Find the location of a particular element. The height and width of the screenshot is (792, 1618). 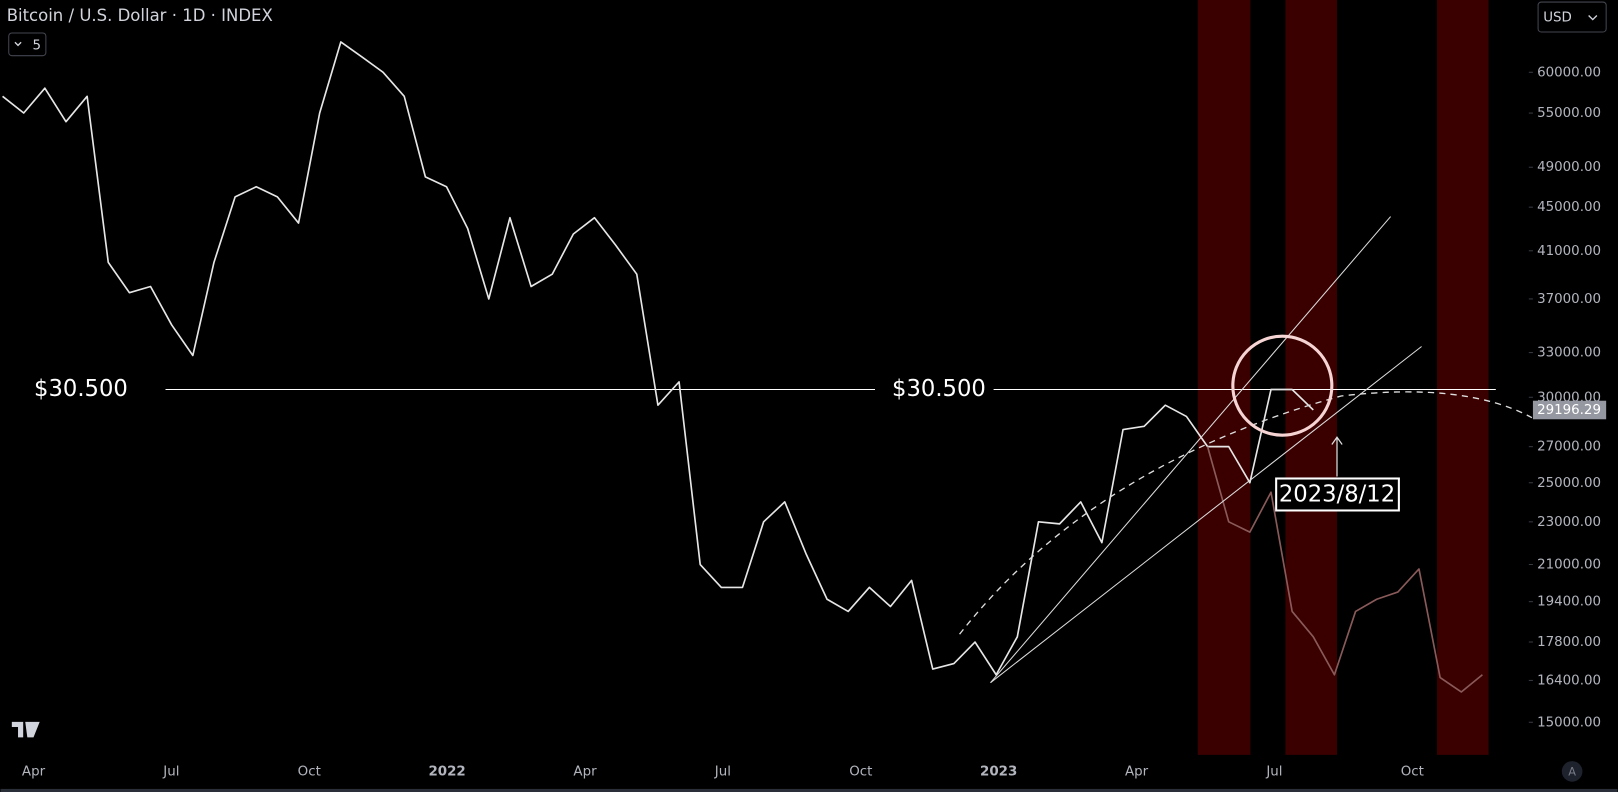

y-tick-label: 25000.00 is located at coordinates (1569, 483).